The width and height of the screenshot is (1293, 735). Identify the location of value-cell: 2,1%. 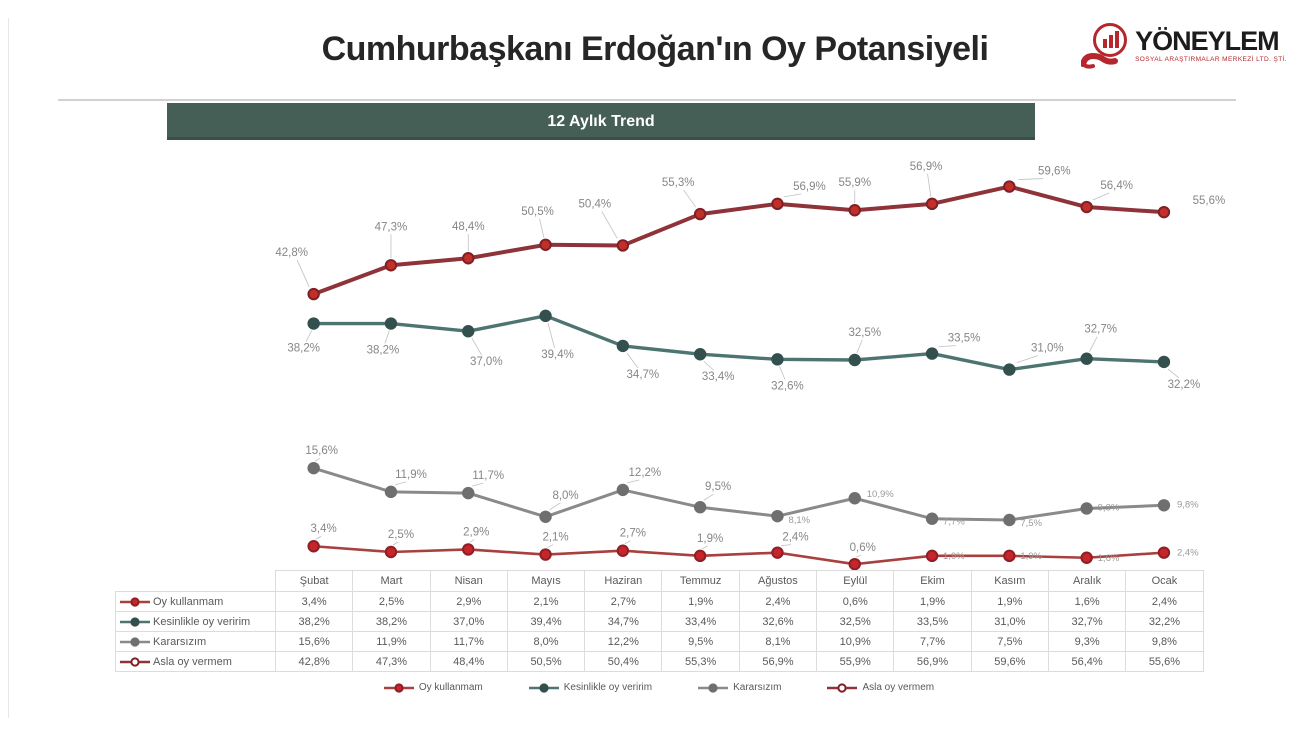
(546, 601).